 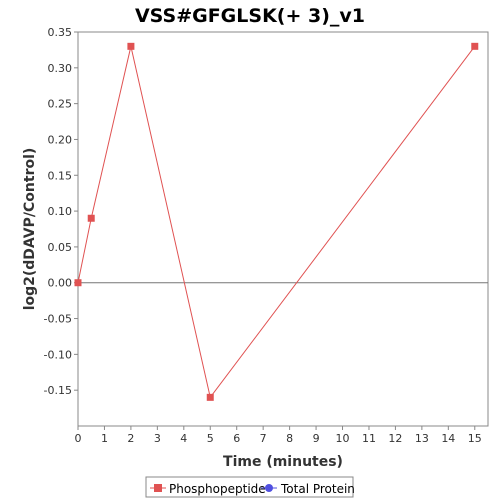 What do you see at coordinates (60, 139) in the screenshot?
I see `y-tick-label: 0.20` at bounding box center [60, 139].